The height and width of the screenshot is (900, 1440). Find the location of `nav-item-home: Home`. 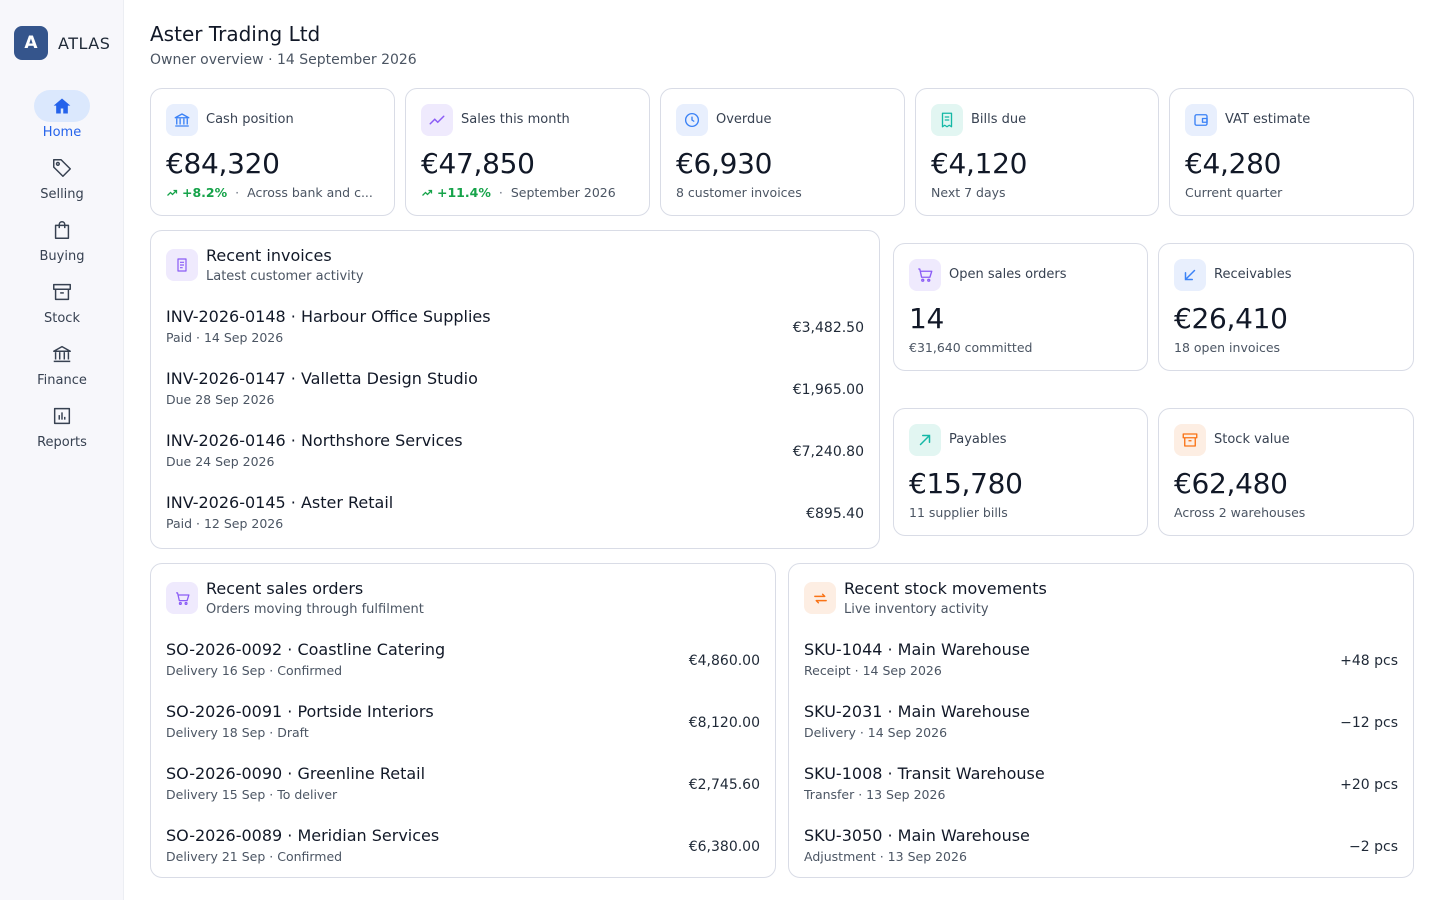

nav-item-home: Home is located at coordinates (62, 121).